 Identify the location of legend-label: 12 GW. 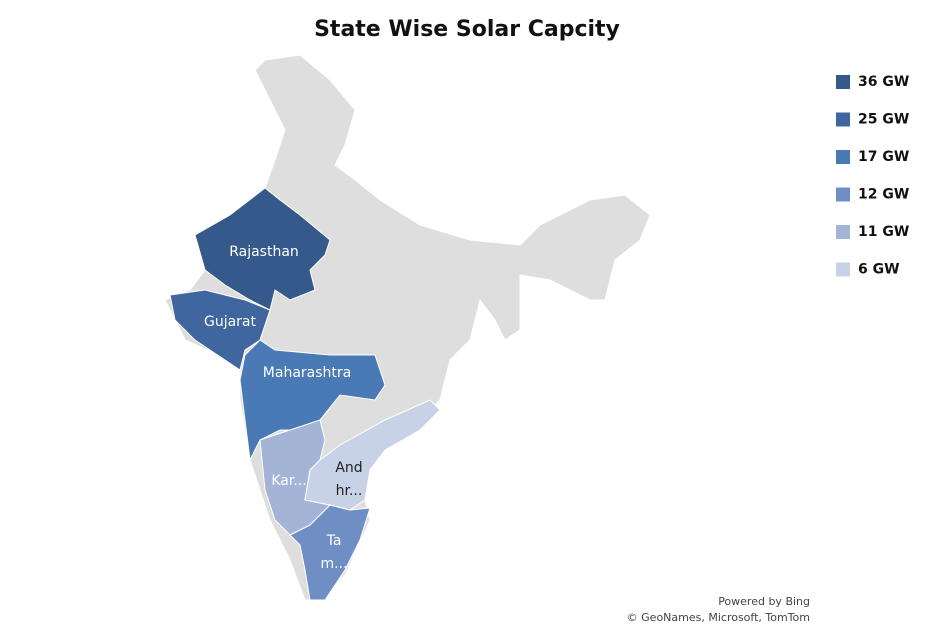
(883, 195).